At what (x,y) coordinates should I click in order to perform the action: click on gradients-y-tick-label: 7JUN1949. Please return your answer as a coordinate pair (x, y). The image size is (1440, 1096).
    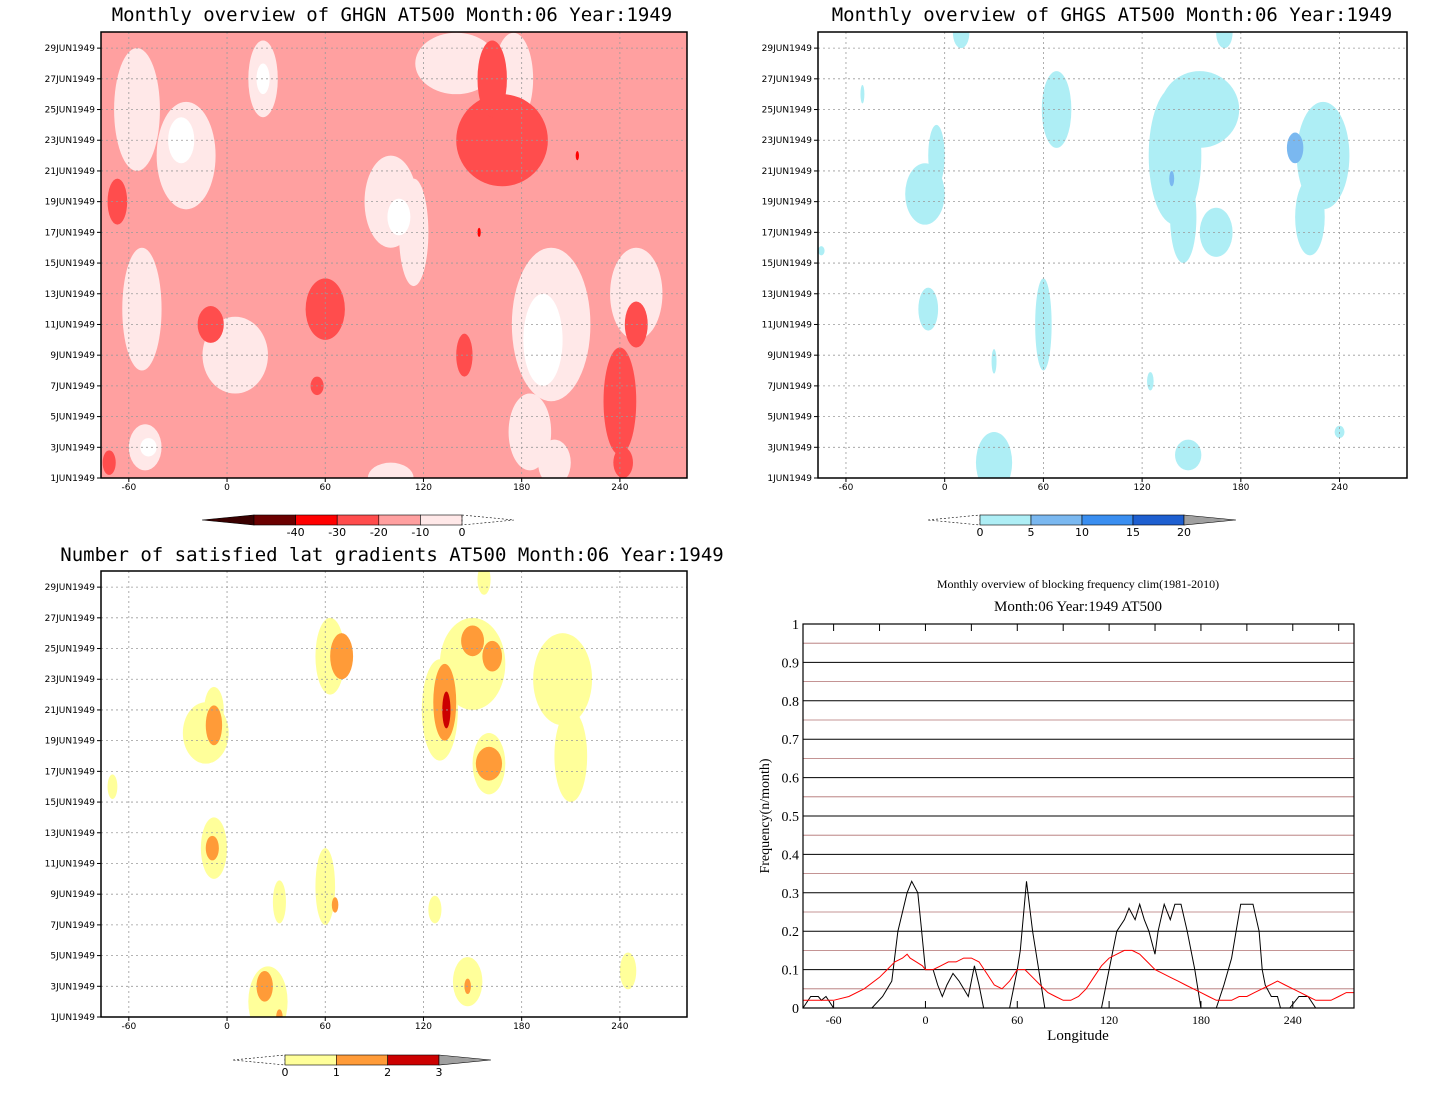
    Looking at the image, I should click on (72, 926).